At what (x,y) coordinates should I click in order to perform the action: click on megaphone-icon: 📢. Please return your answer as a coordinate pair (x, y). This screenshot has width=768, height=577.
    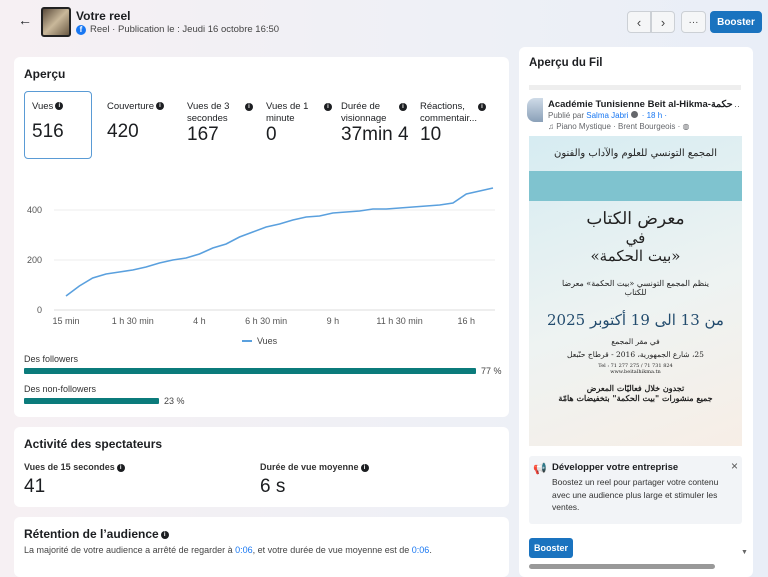
    Looking at the image, I should click on (540, 468).